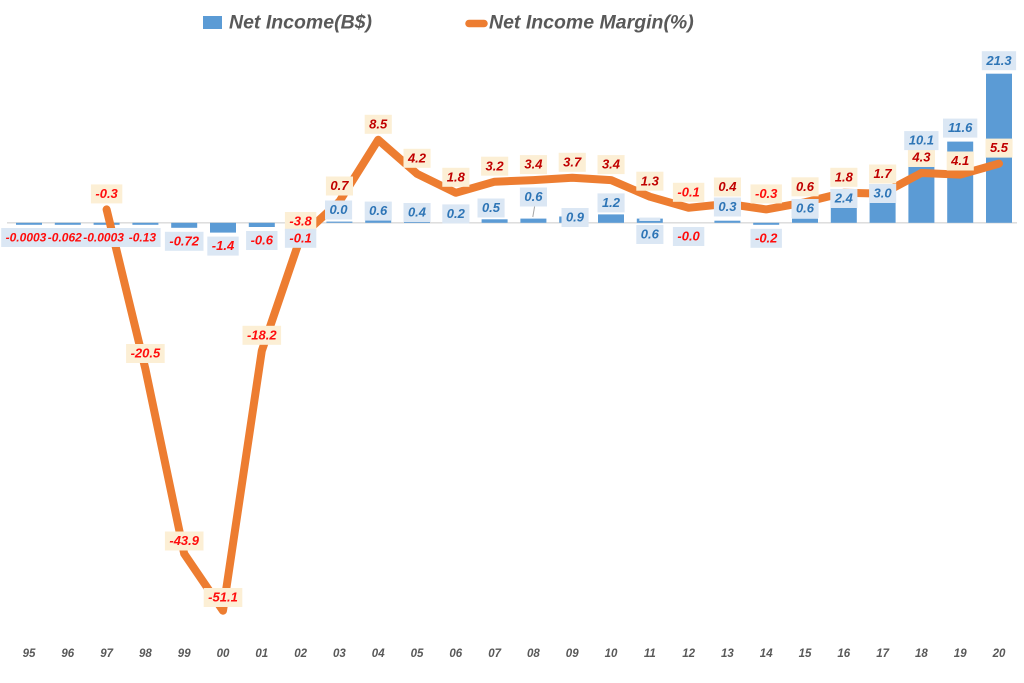 The width and height of the screenshot is (1024, 683). Describe the element at coordinates (494, 654) in the screenshot. I see `svg-text: 07` at that location.